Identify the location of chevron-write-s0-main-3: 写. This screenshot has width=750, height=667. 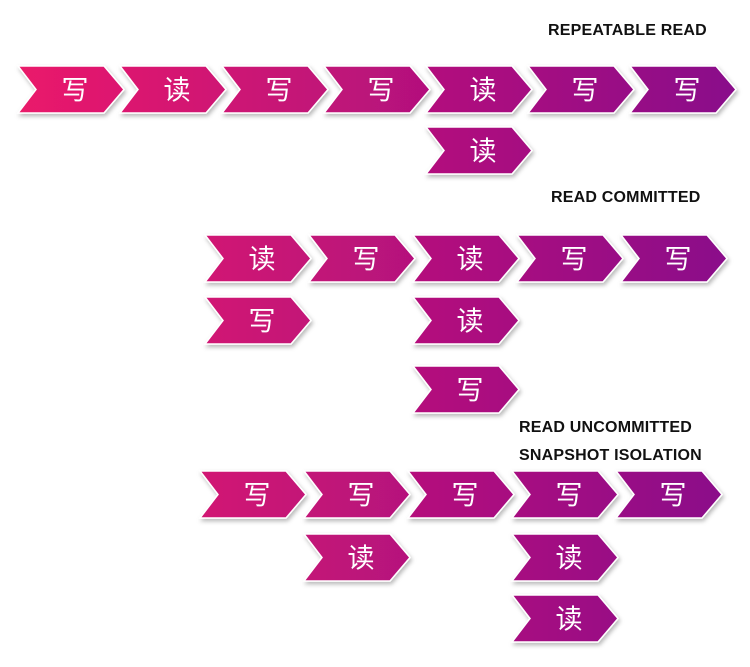
(376, 89).